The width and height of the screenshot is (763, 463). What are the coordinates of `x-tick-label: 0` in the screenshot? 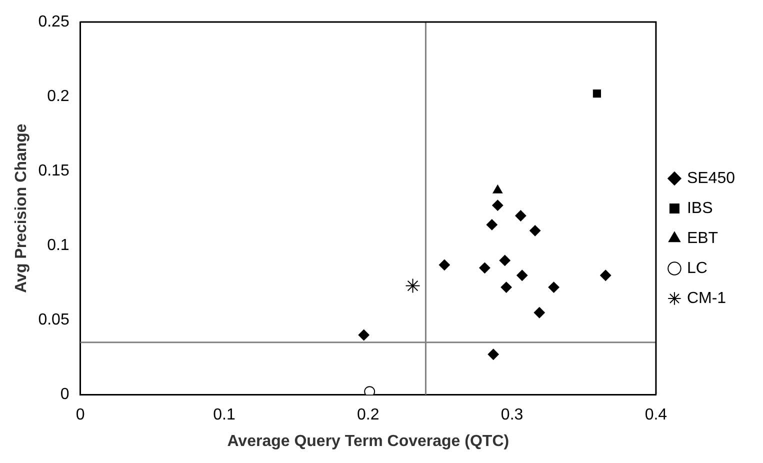 It's located at (80, 415).